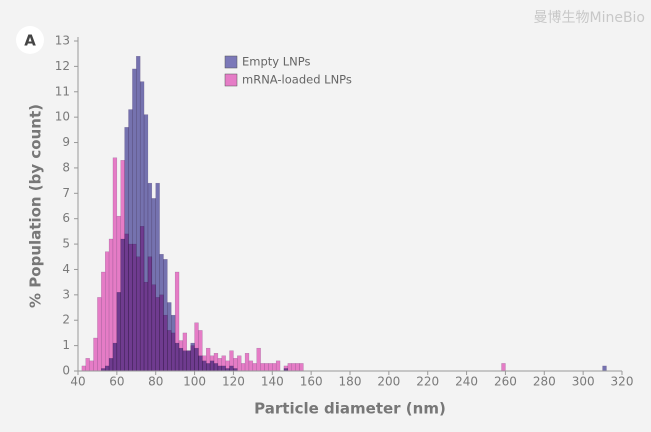 This screenshot has height=432, width=651. What do you see at coordinates (276, 62) in the screenshot?
I see `legend-label: Empty LNPs` at bounding box center [276, 62].